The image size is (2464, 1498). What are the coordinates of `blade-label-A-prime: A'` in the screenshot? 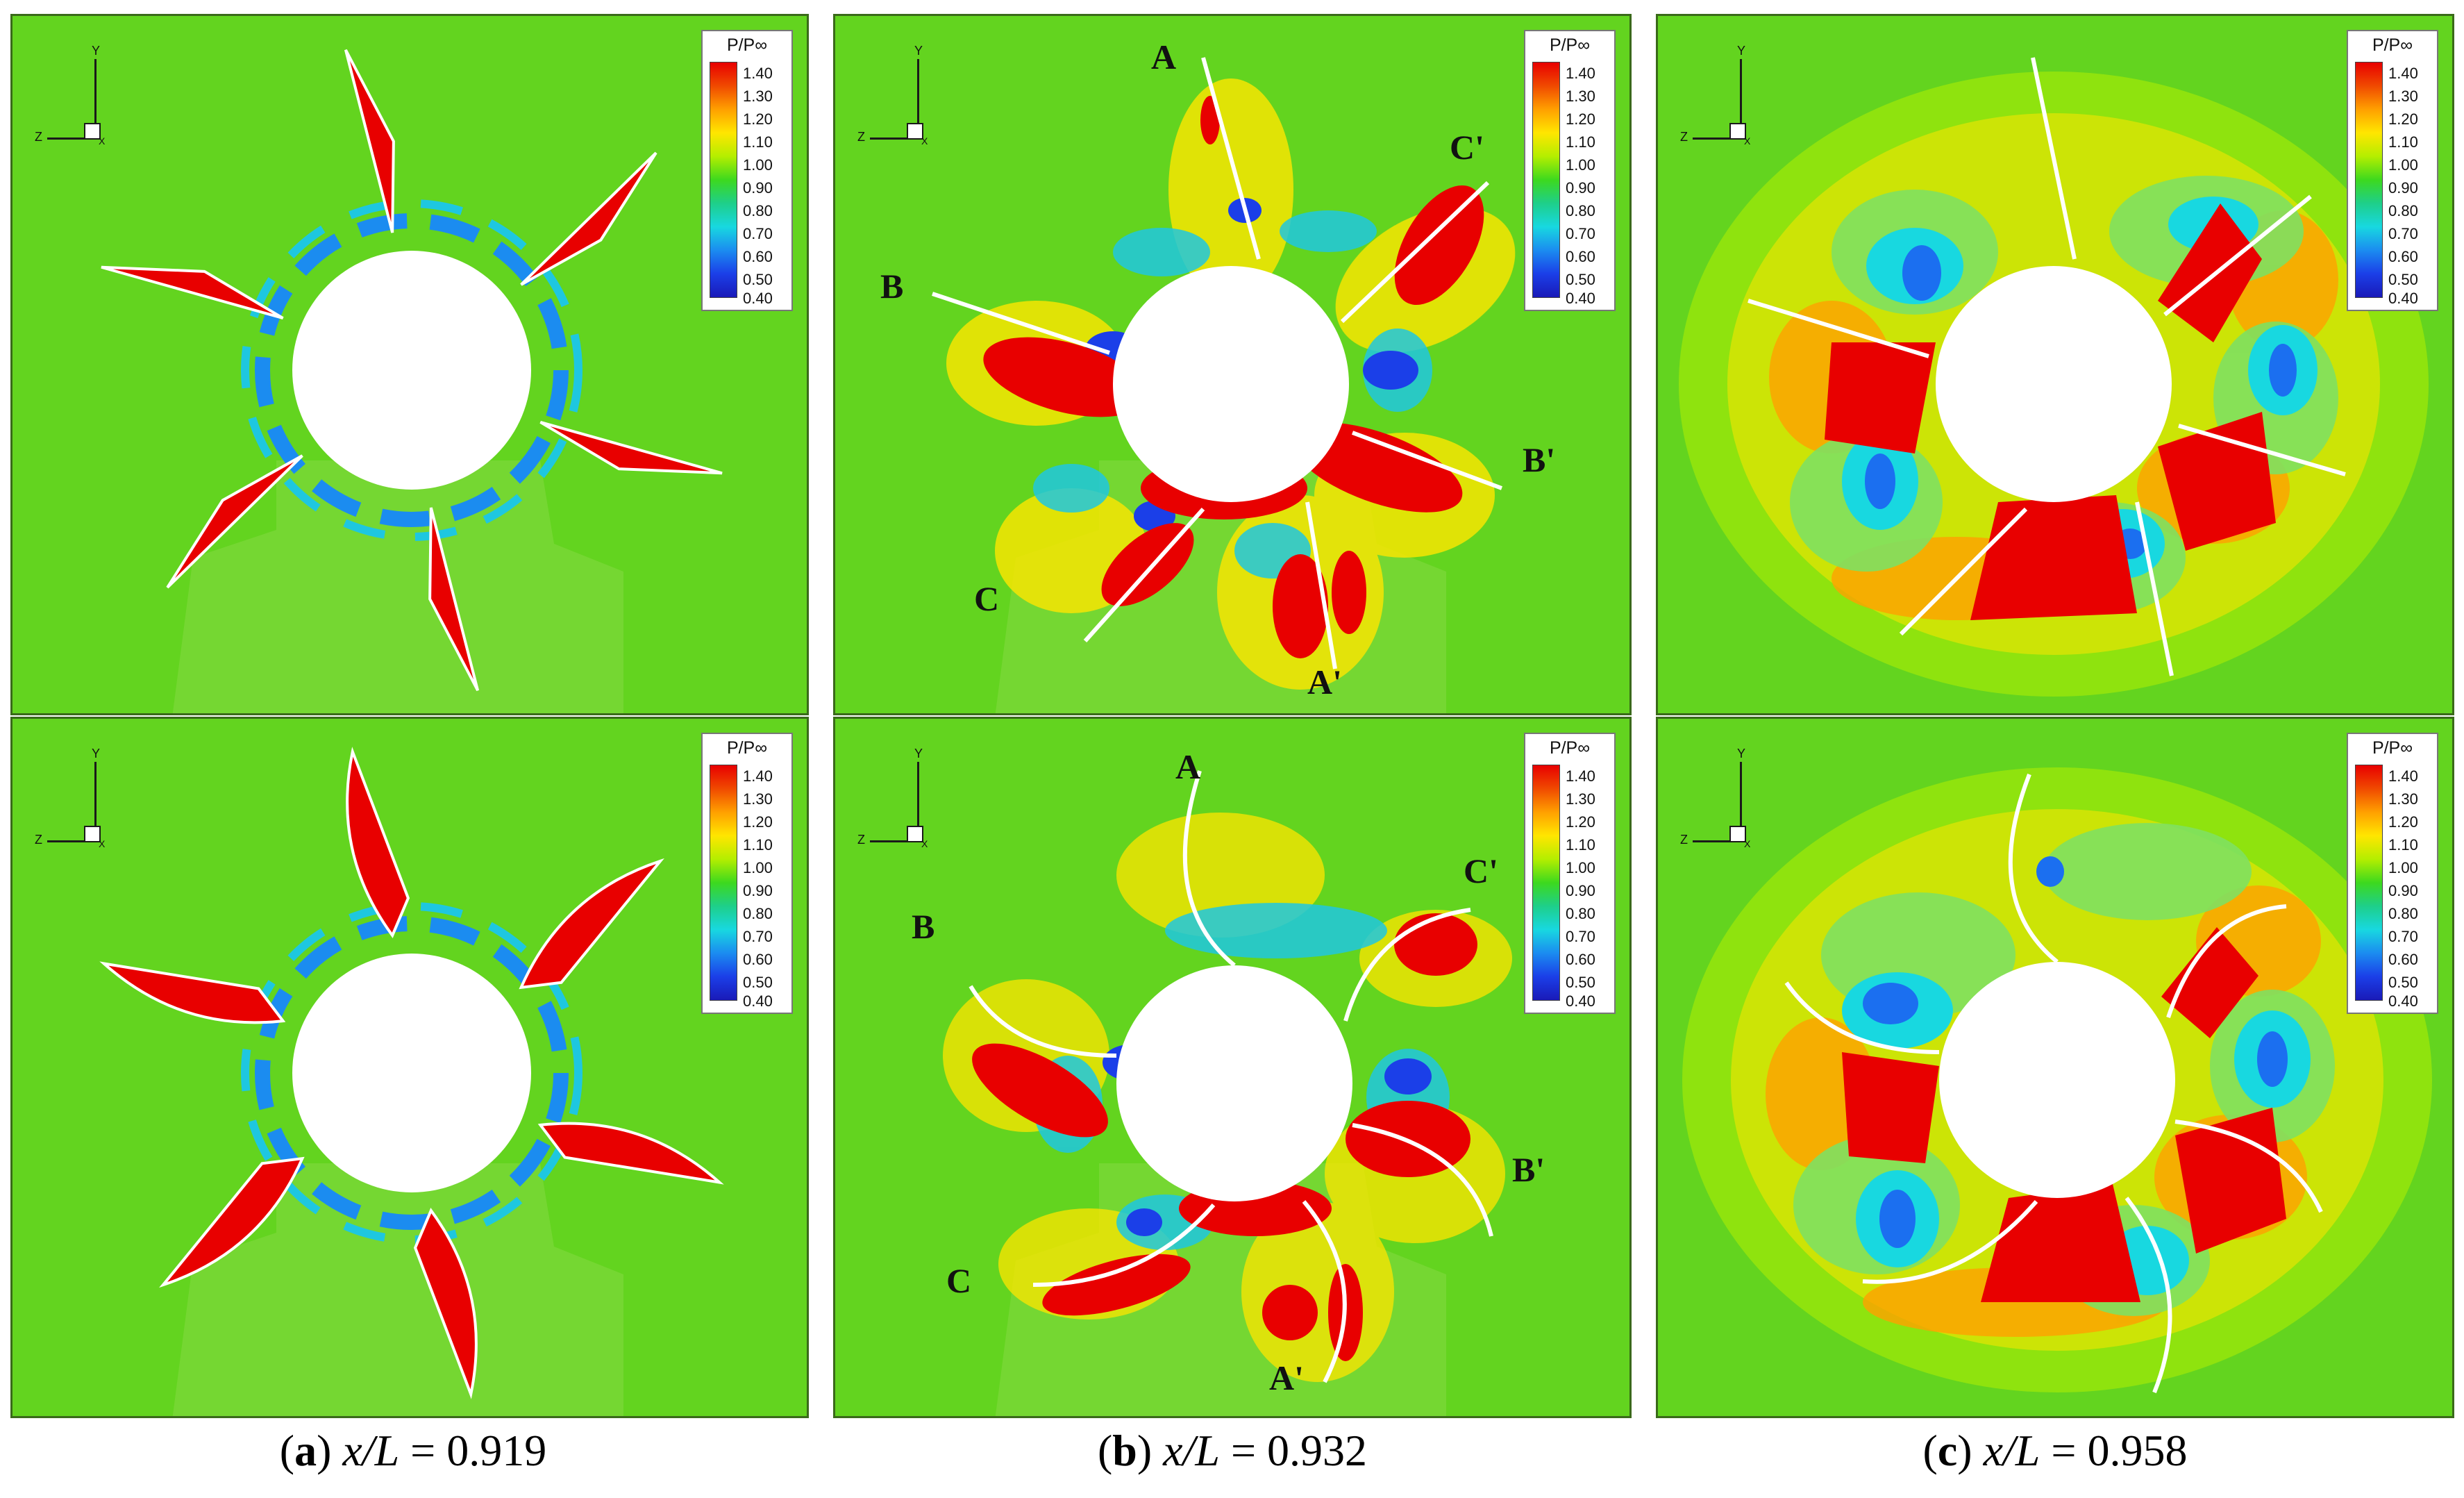 It's located at (1324, 682).